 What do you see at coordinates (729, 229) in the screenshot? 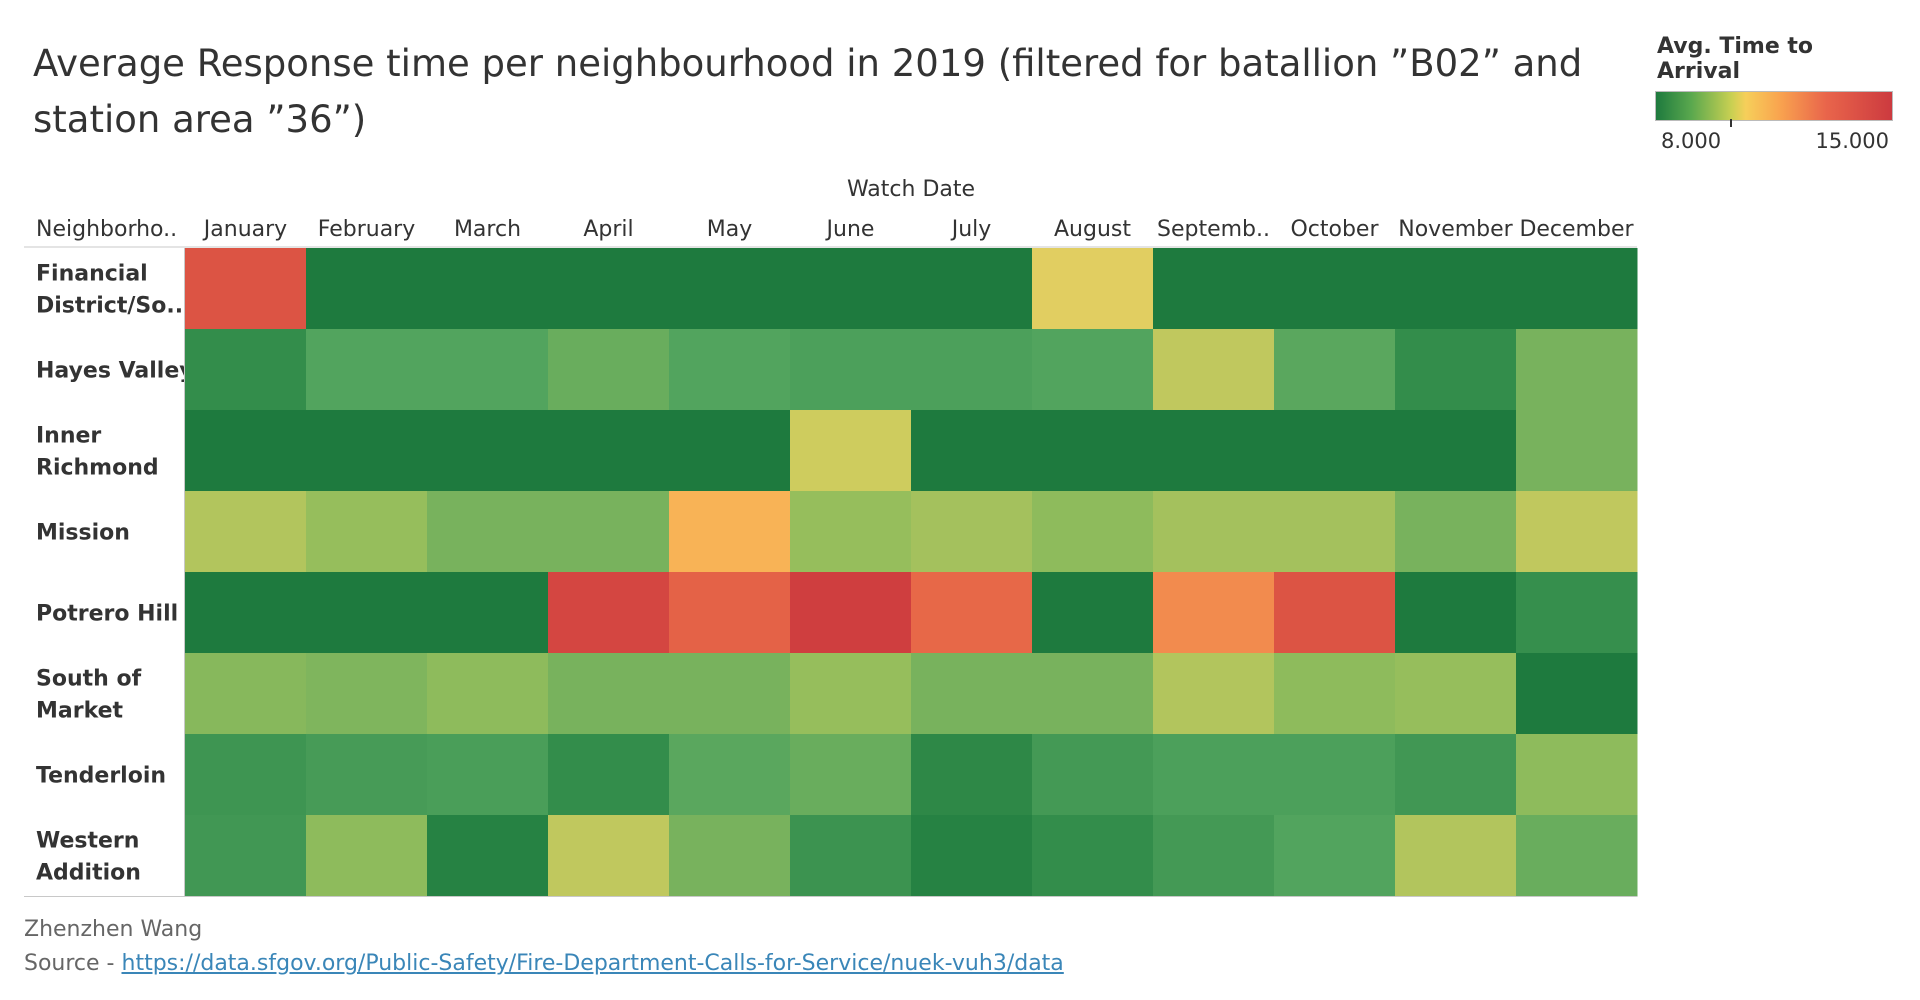
I see `column-label: May` at bounding box center [729, 229].